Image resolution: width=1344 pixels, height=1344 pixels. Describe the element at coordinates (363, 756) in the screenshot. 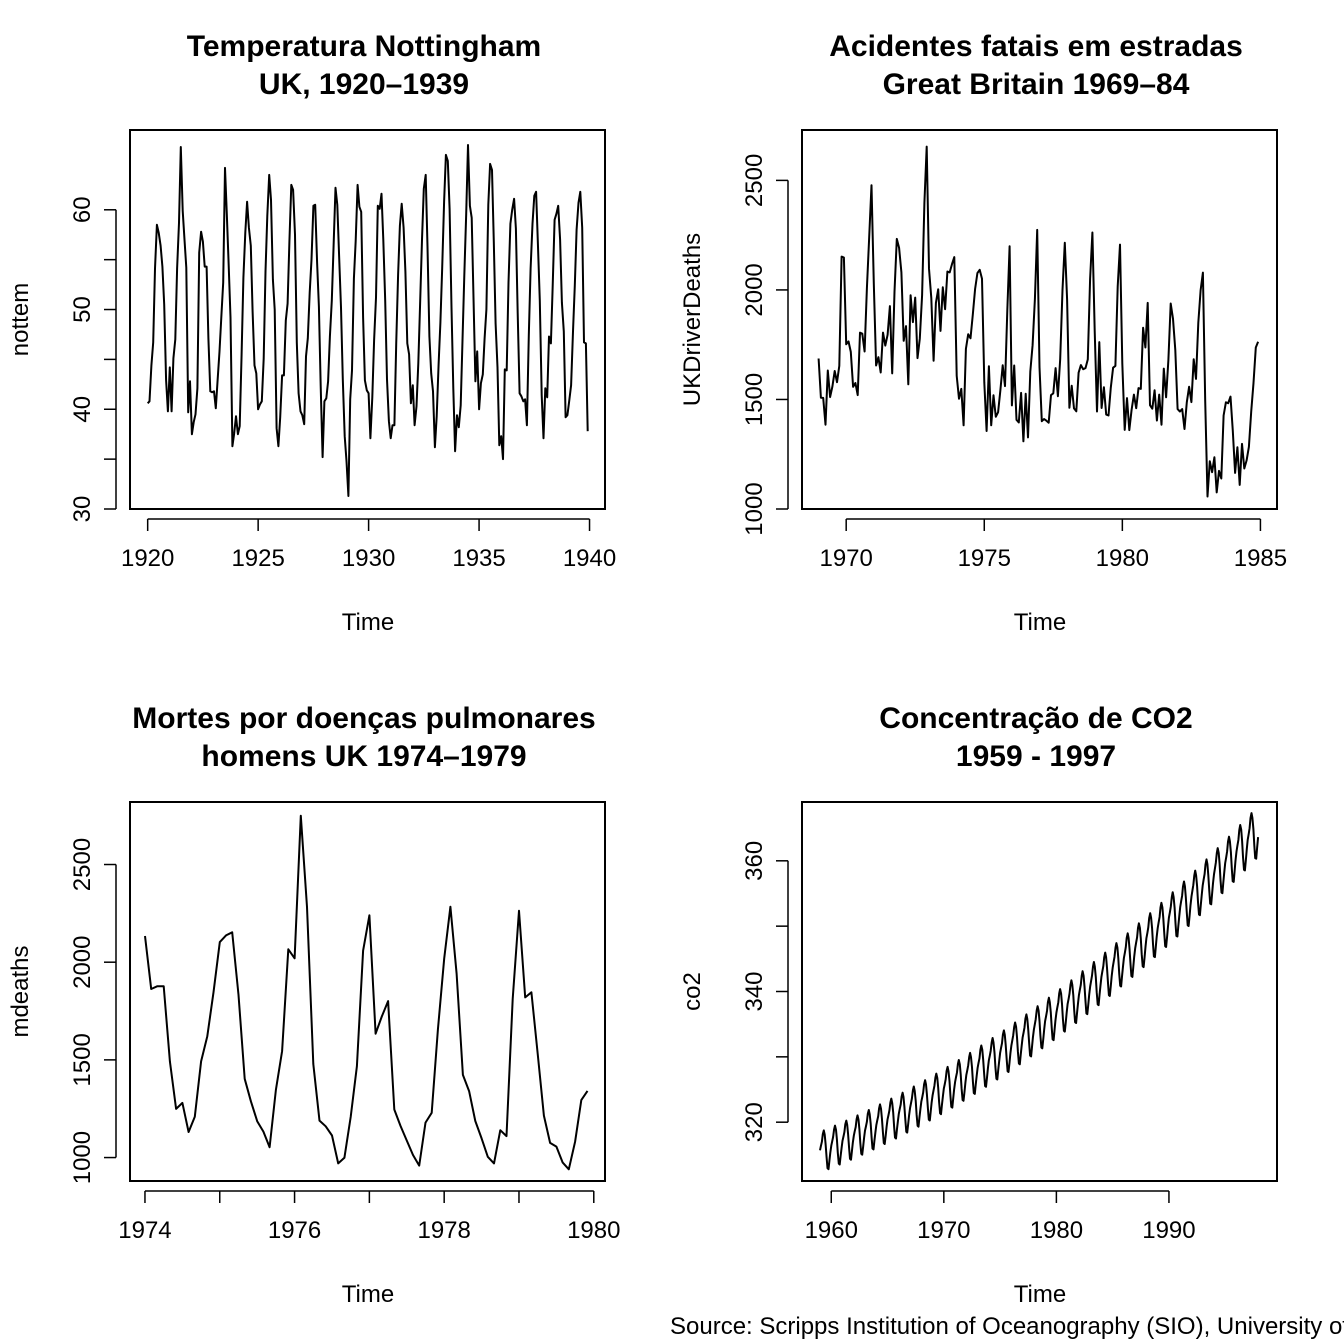

I see `chart-title-line: homens UK 1974–1979` at that location.